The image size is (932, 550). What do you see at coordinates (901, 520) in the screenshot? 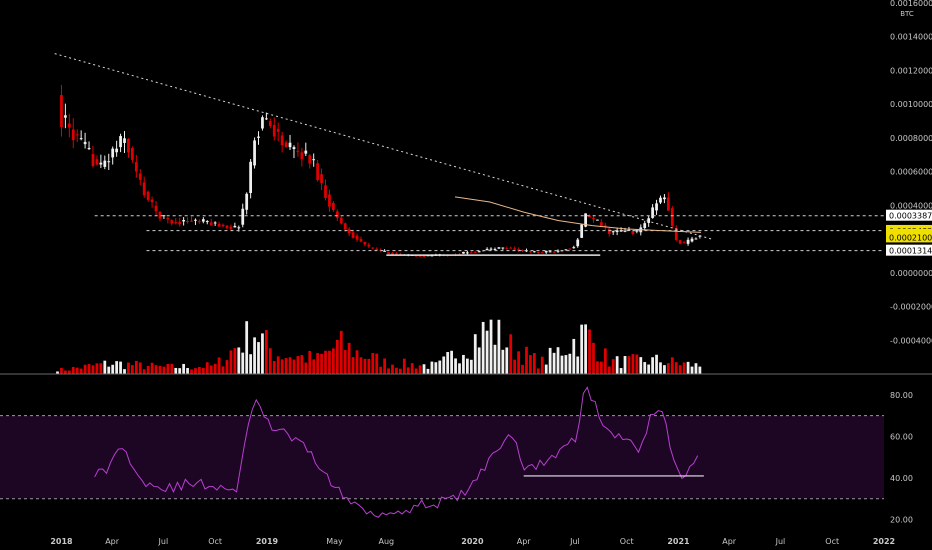
I see `rsi-tick-label: 20.00` at bounding box center [901, 520].